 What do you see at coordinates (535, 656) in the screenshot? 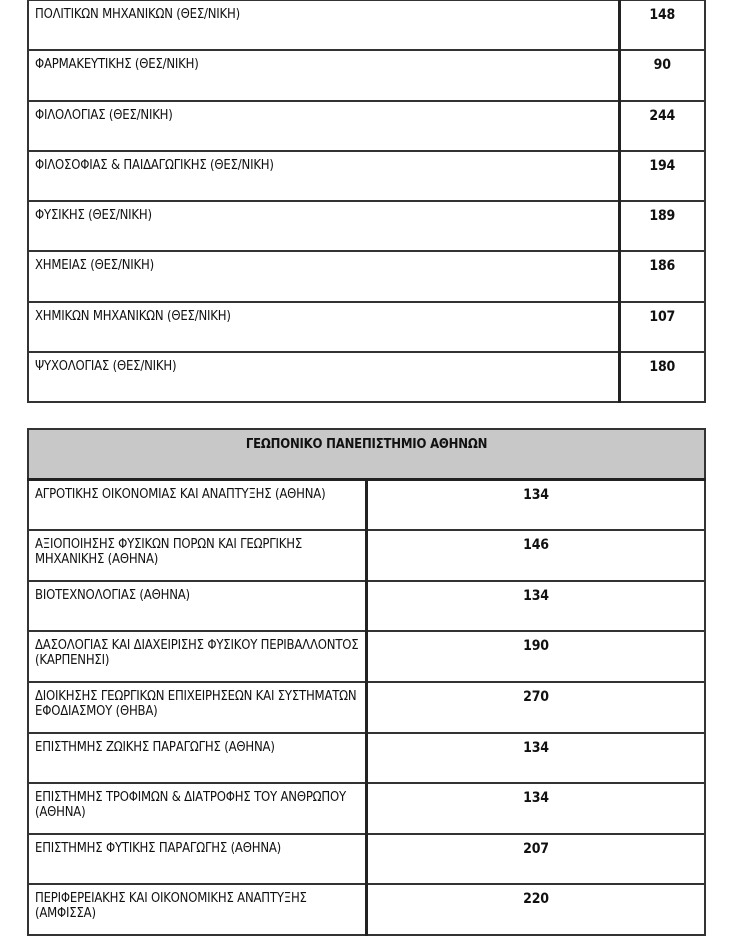
I see `department-value: 190` at bounding box center [535, 656].